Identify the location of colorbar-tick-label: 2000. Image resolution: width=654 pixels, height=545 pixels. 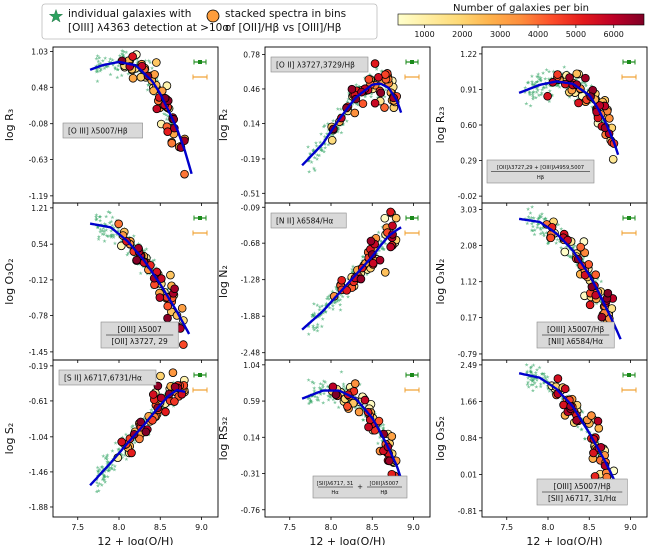
(462, 34).